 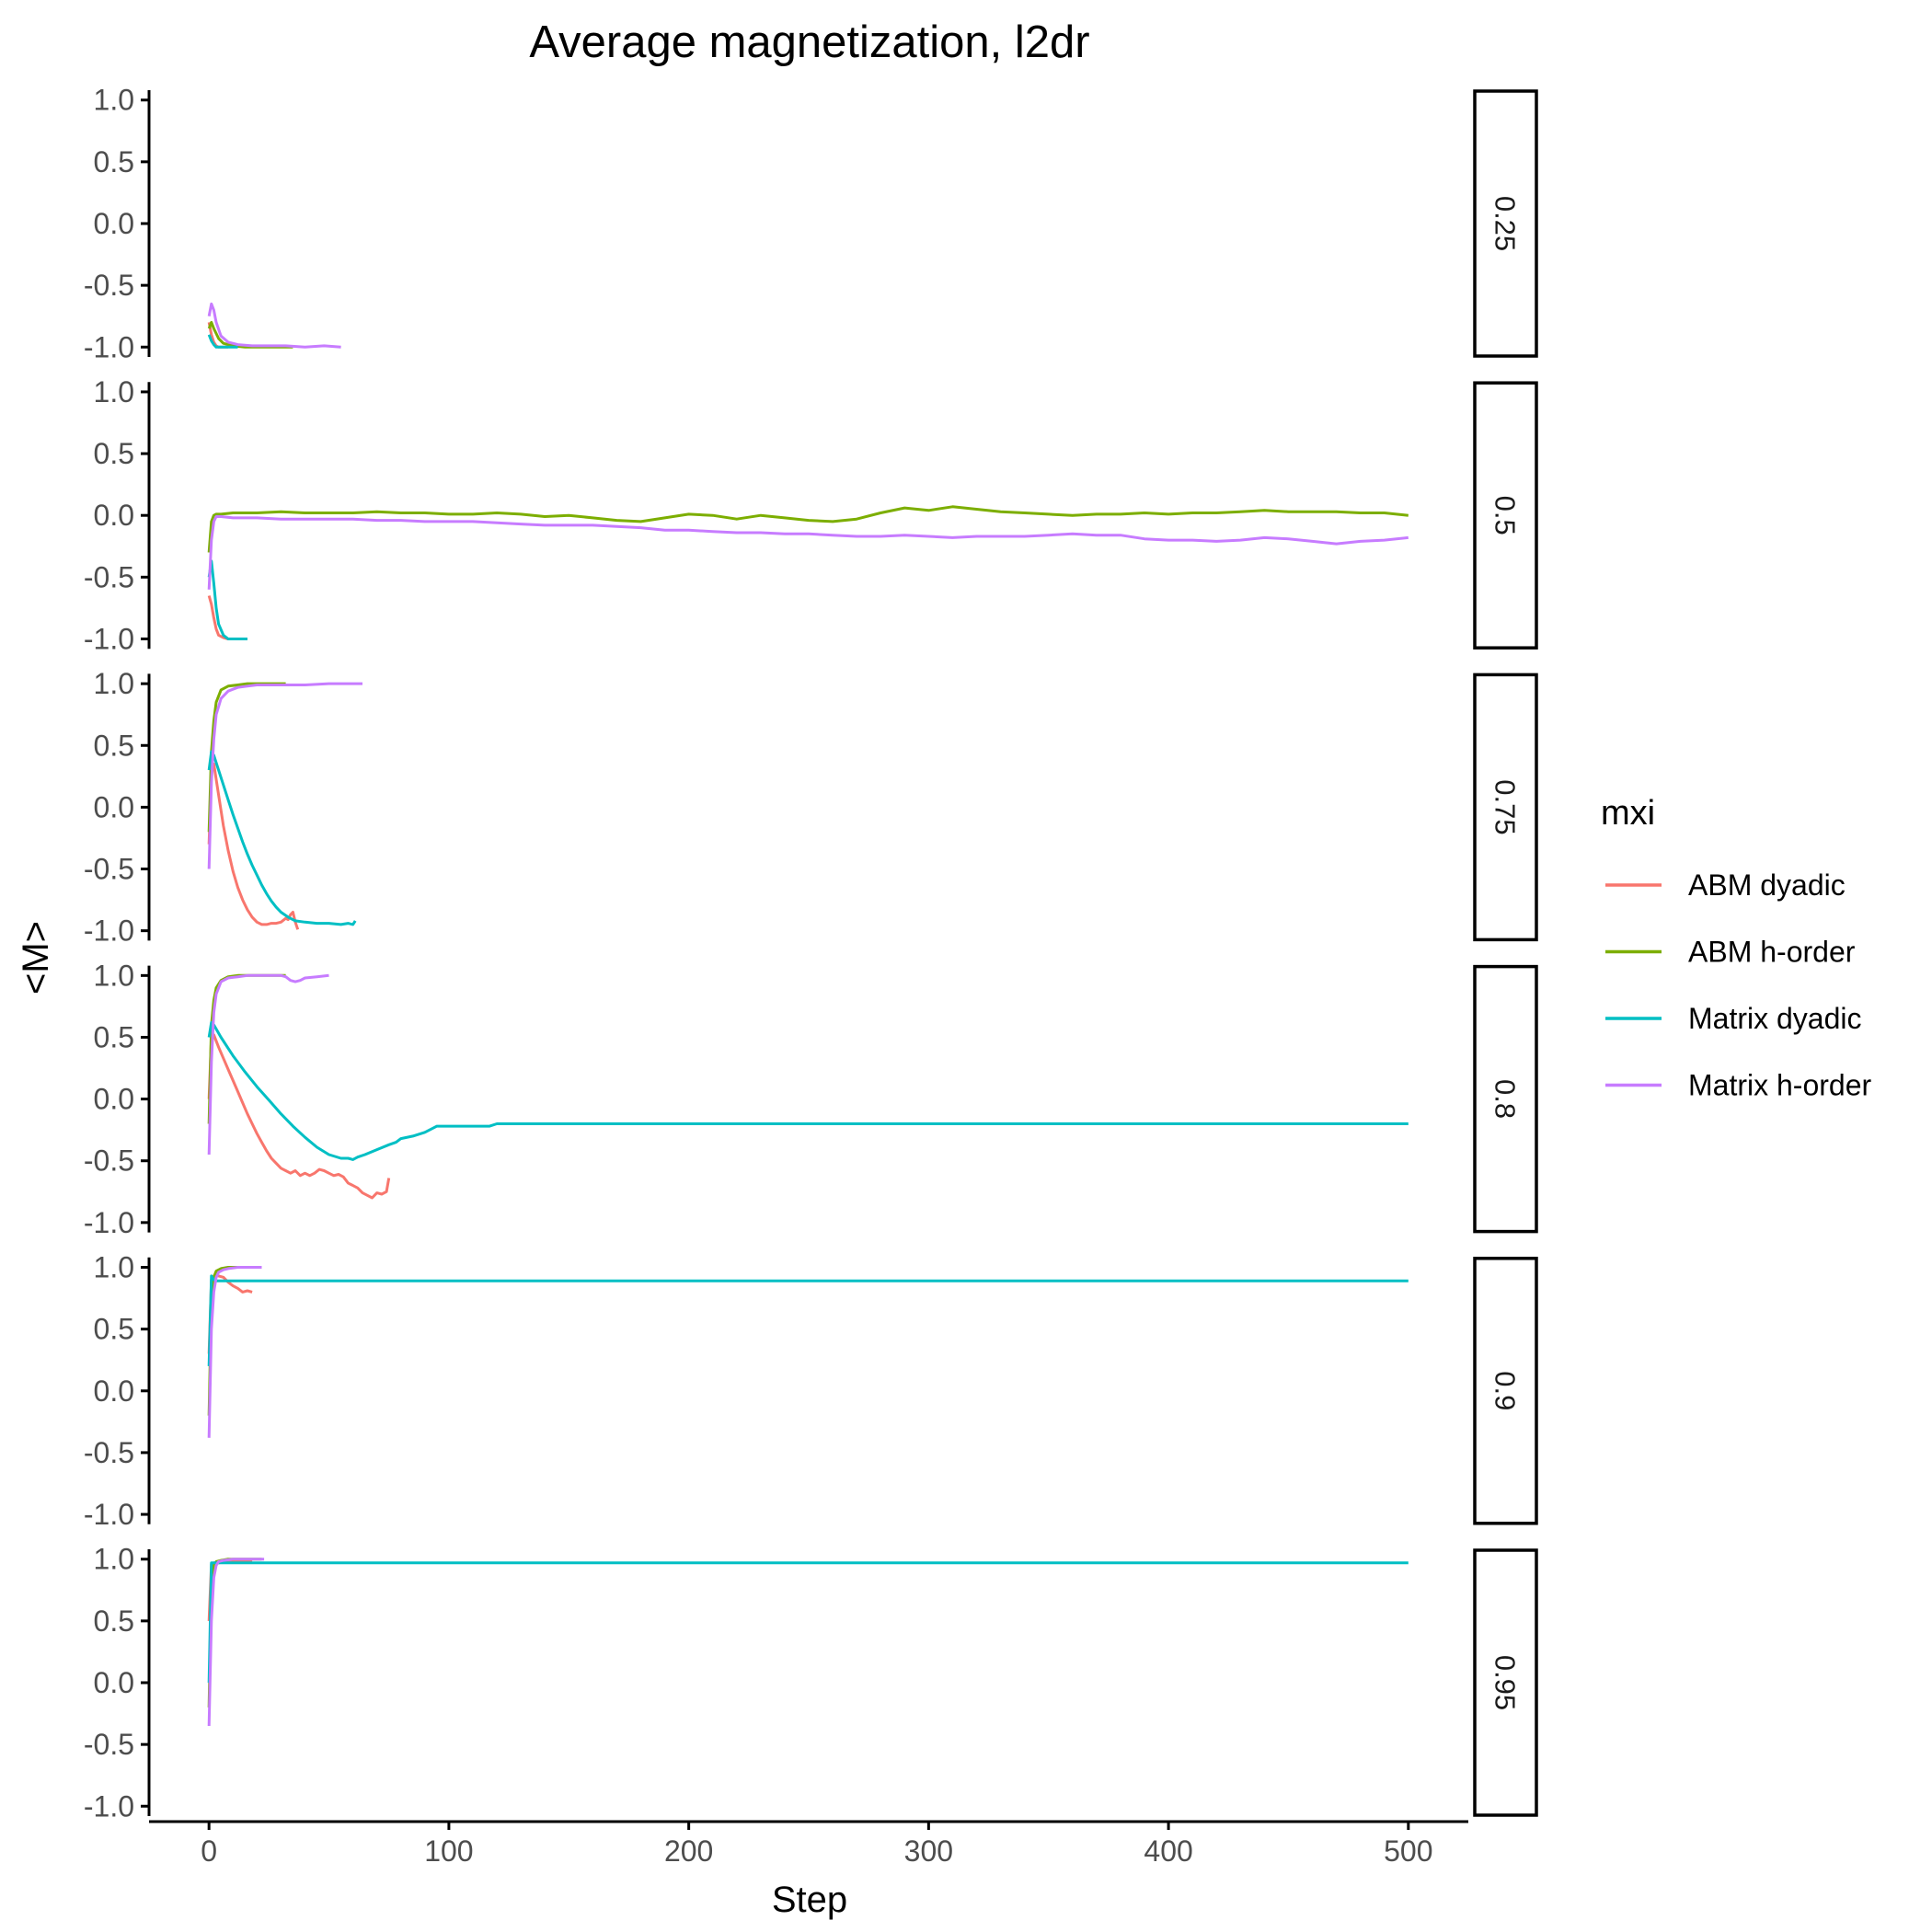 I want to click on facet-panel: -1.0 -0.5 0.0 0.5 1.0 0.75, so click(x=811, y=807).